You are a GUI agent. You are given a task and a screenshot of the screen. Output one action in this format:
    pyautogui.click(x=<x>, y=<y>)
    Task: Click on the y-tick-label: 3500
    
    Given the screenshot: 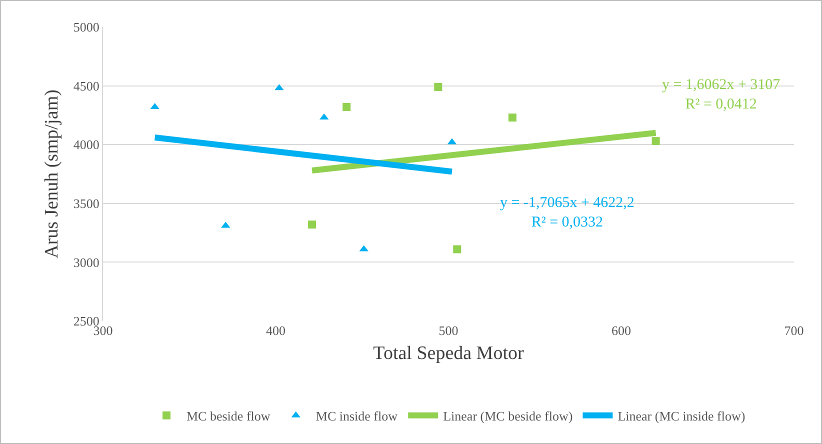 What is the action you would take?
    pyautogui.click(x=86, y=203)
    